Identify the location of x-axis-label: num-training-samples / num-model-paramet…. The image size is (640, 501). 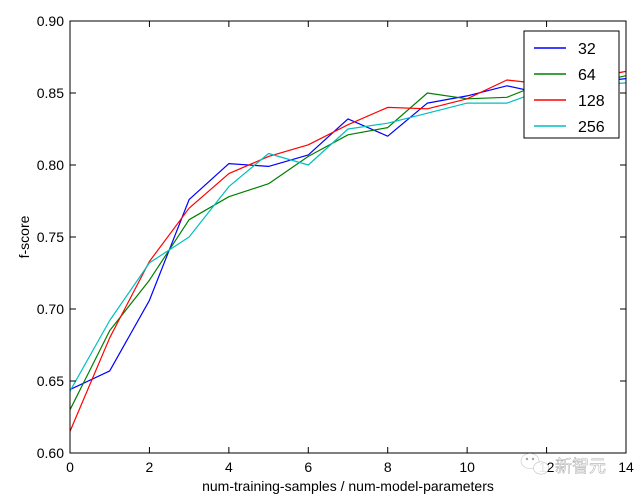
(348, 486).